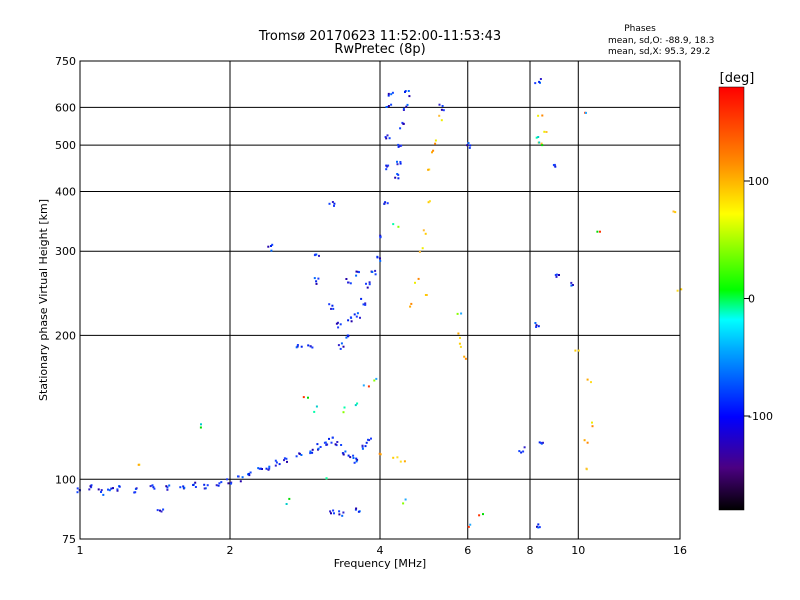  What do you see at coordinates (65, 107) in the screenshot?
I see `y-tick-label: 600` at bounding box center [65, 107].